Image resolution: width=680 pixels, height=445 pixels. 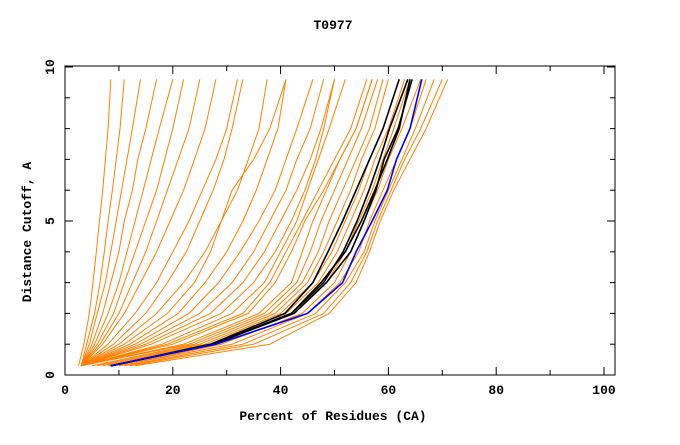 I want to click on x-tick-label: 40, so click(x=281, y=390).